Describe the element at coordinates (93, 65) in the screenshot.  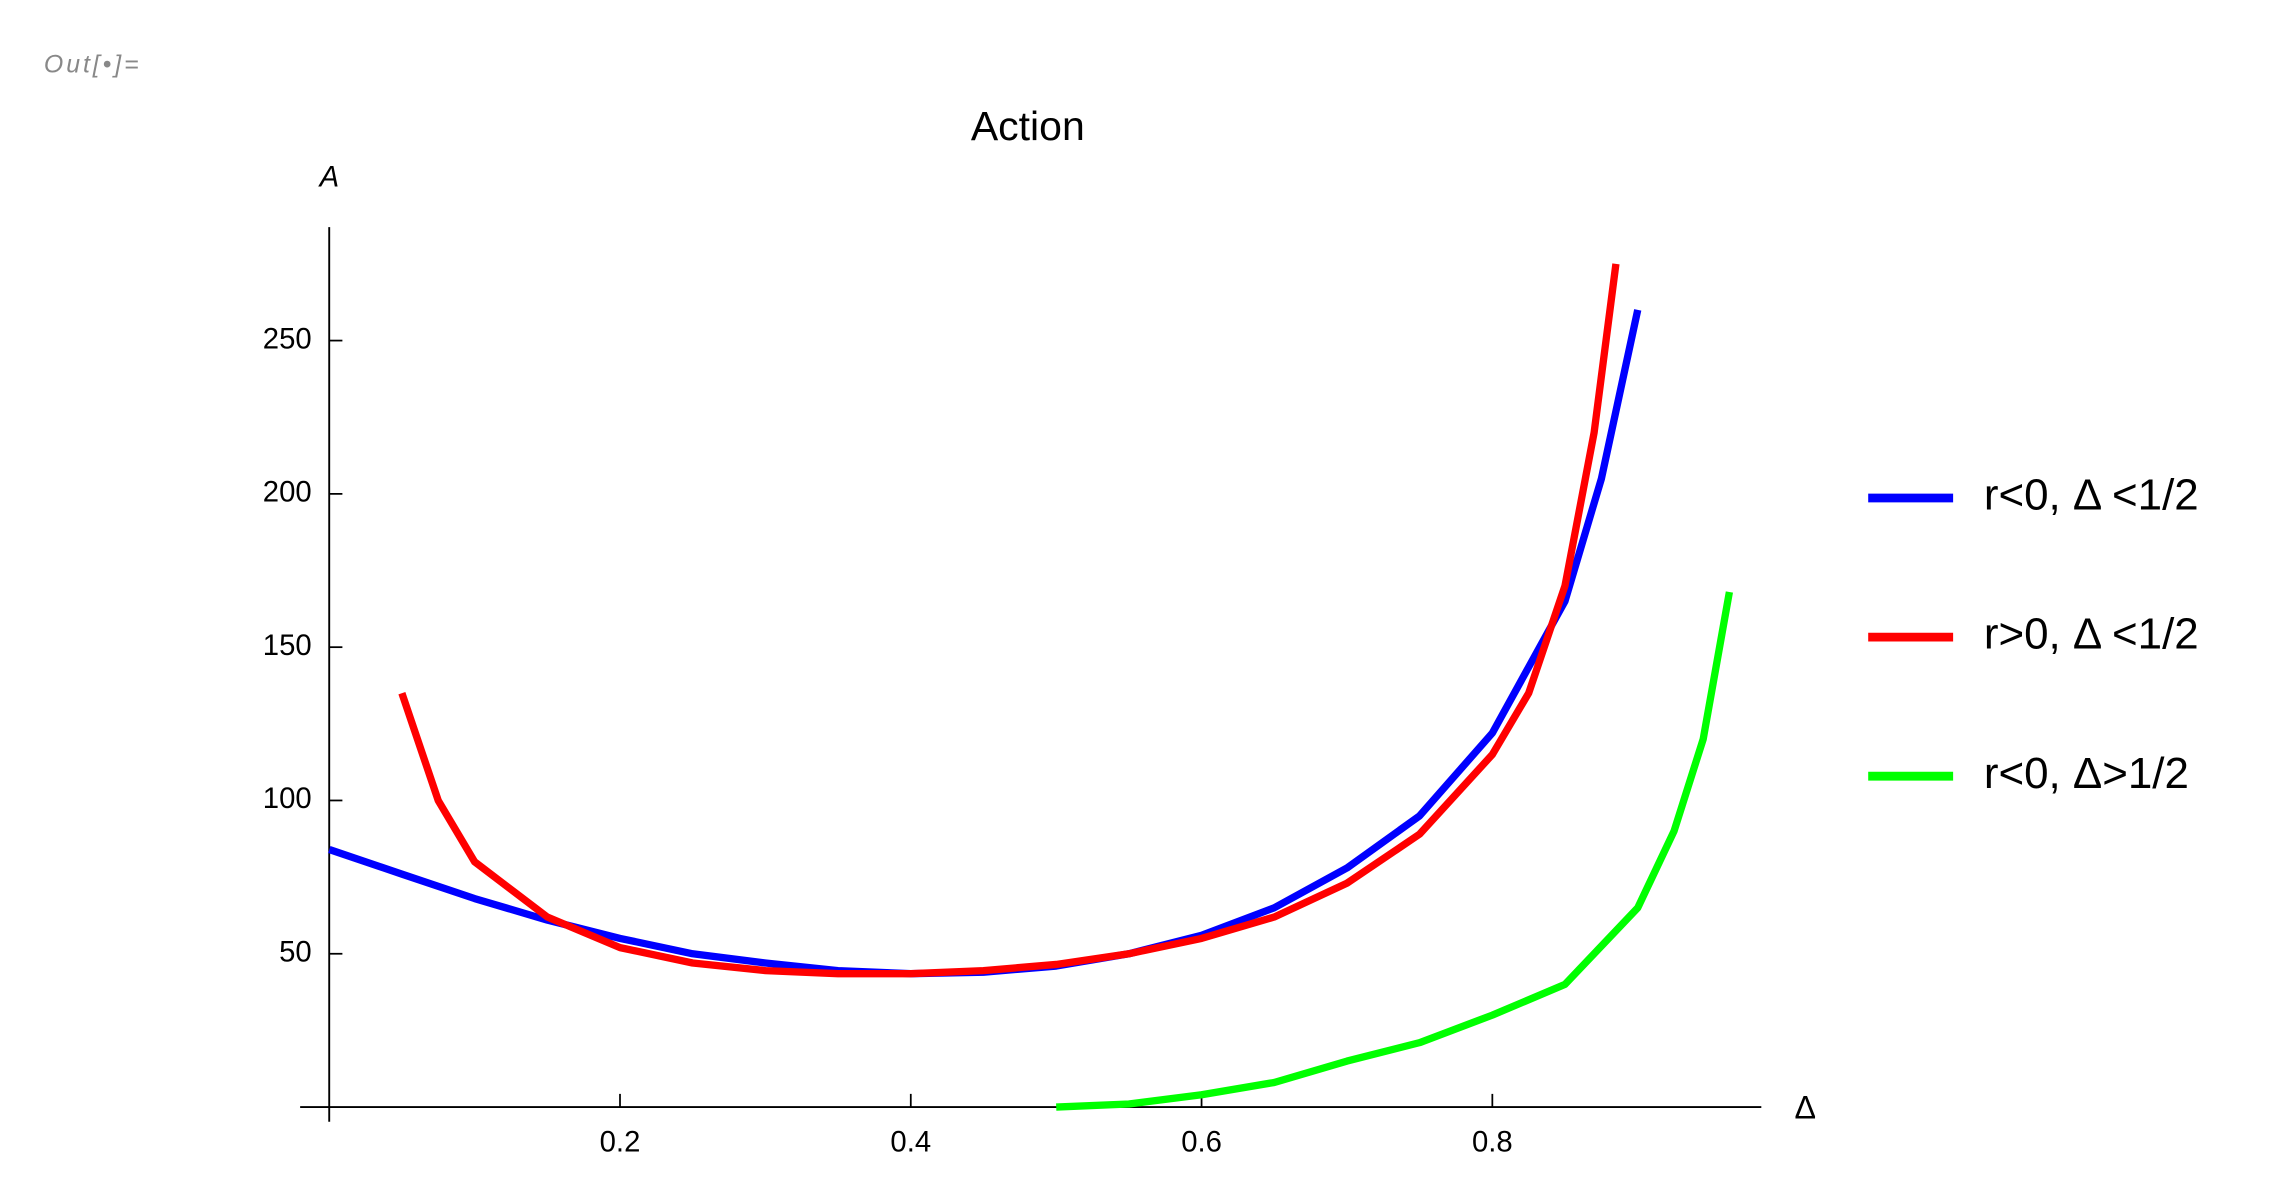
I see `cell-label: Out[•]=` at that location.